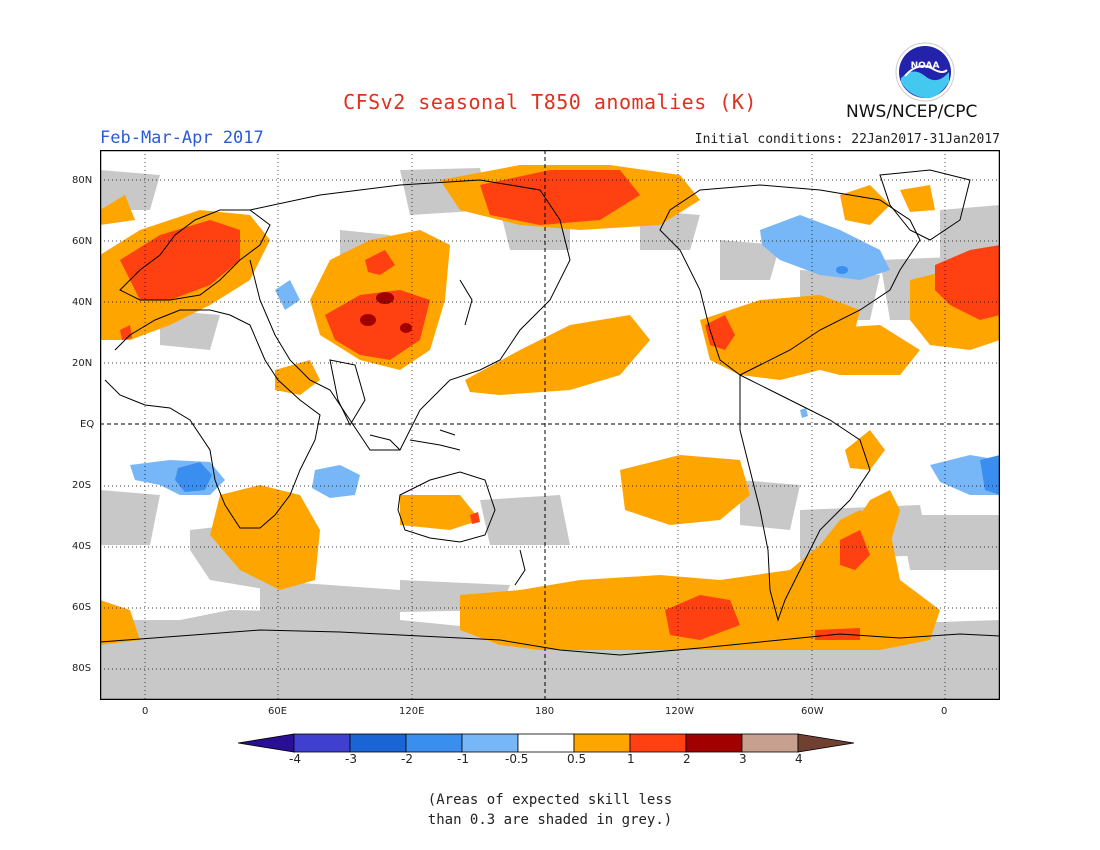 The height and width of the screenshot is (850, 1100). I want to click on lat-label: 60S, so click(82, 607).